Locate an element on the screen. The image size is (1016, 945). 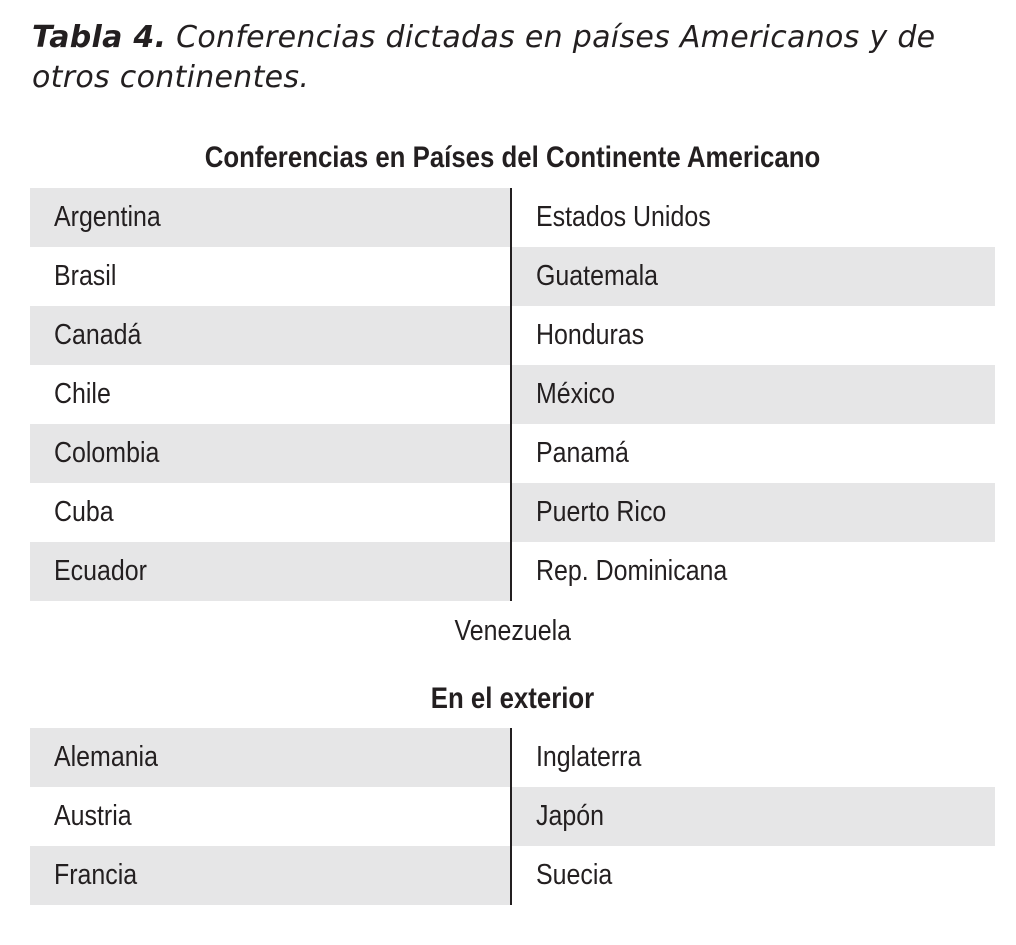
country-cell: Guatemala is located at coordinates (753, 276).